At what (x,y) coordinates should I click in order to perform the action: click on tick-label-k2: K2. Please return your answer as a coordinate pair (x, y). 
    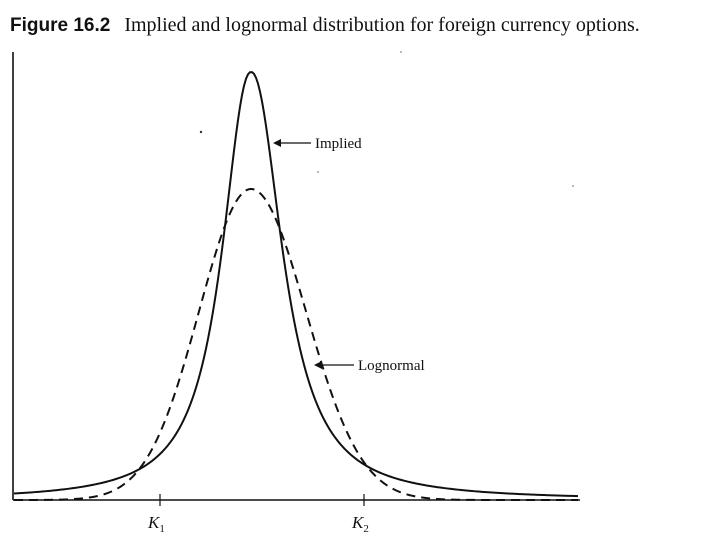
    Looking at the image, I should click on (360, 524).